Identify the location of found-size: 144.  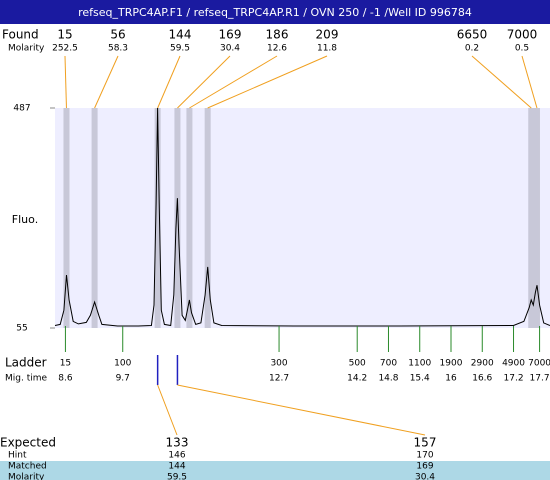
(180, 35).